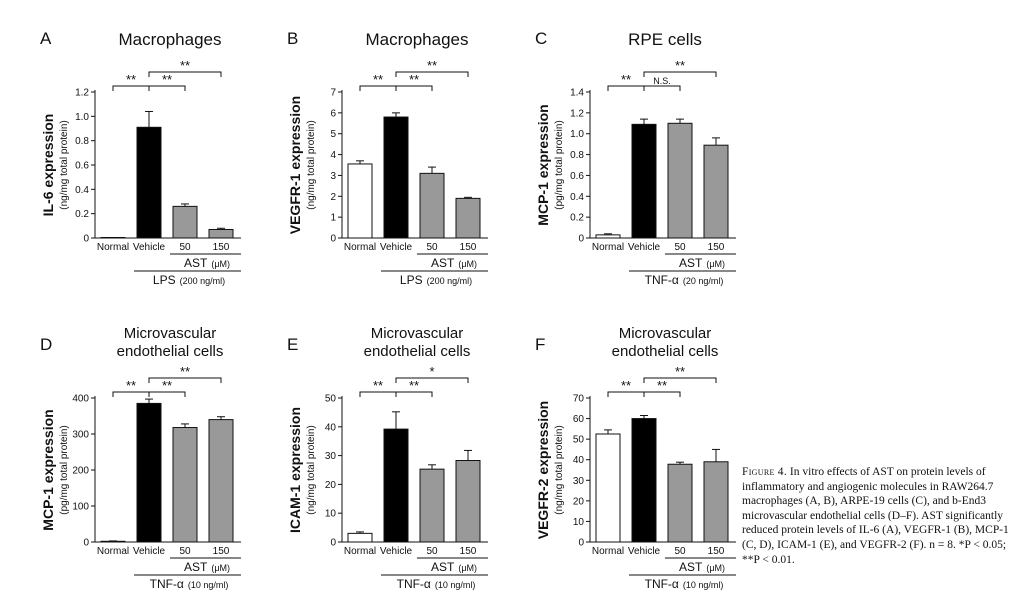  I want to click on panel-b-title: Macrophages, so click(416, 39).